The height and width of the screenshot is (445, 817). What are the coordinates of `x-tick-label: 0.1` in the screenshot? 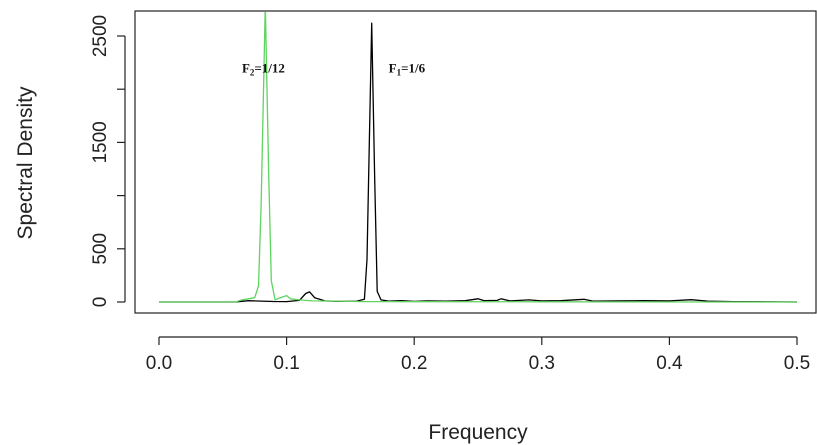 It's located at (286, 363).